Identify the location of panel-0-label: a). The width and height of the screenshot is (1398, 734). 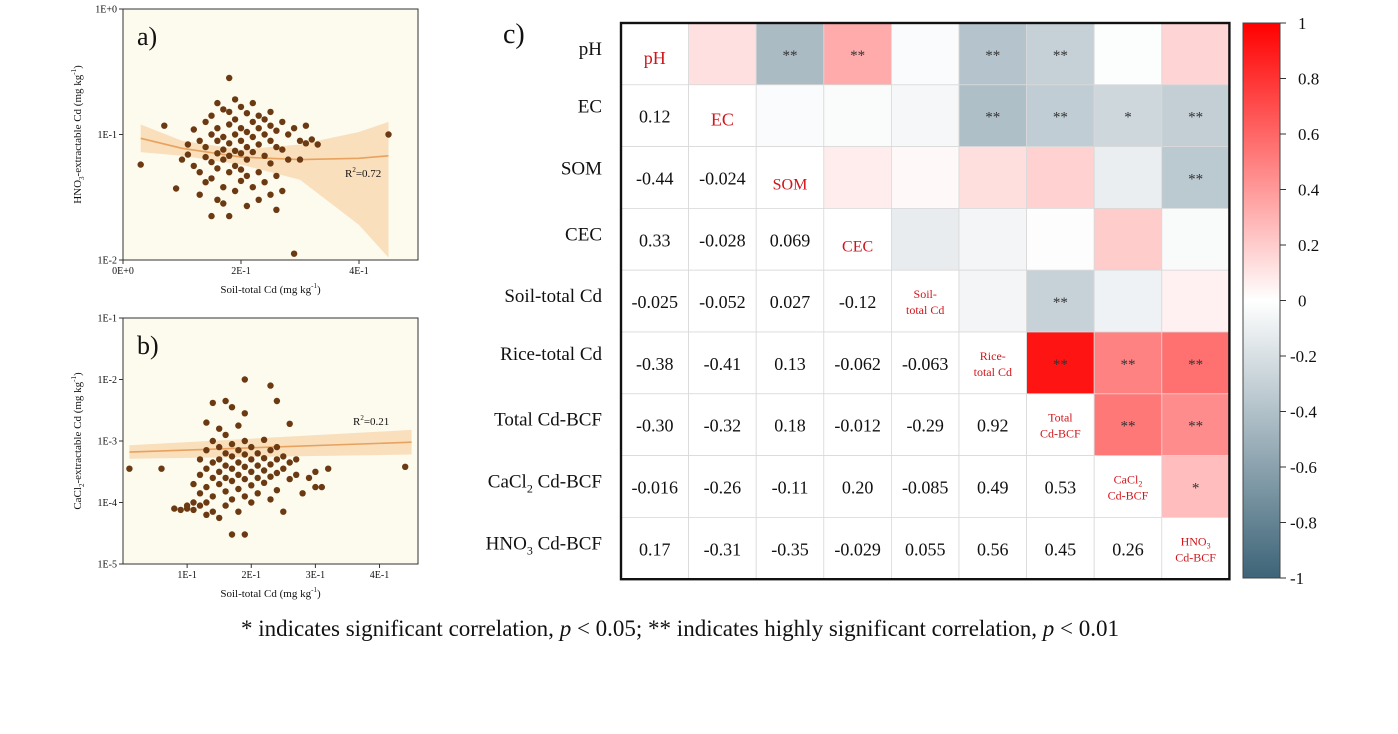
(147, 36).